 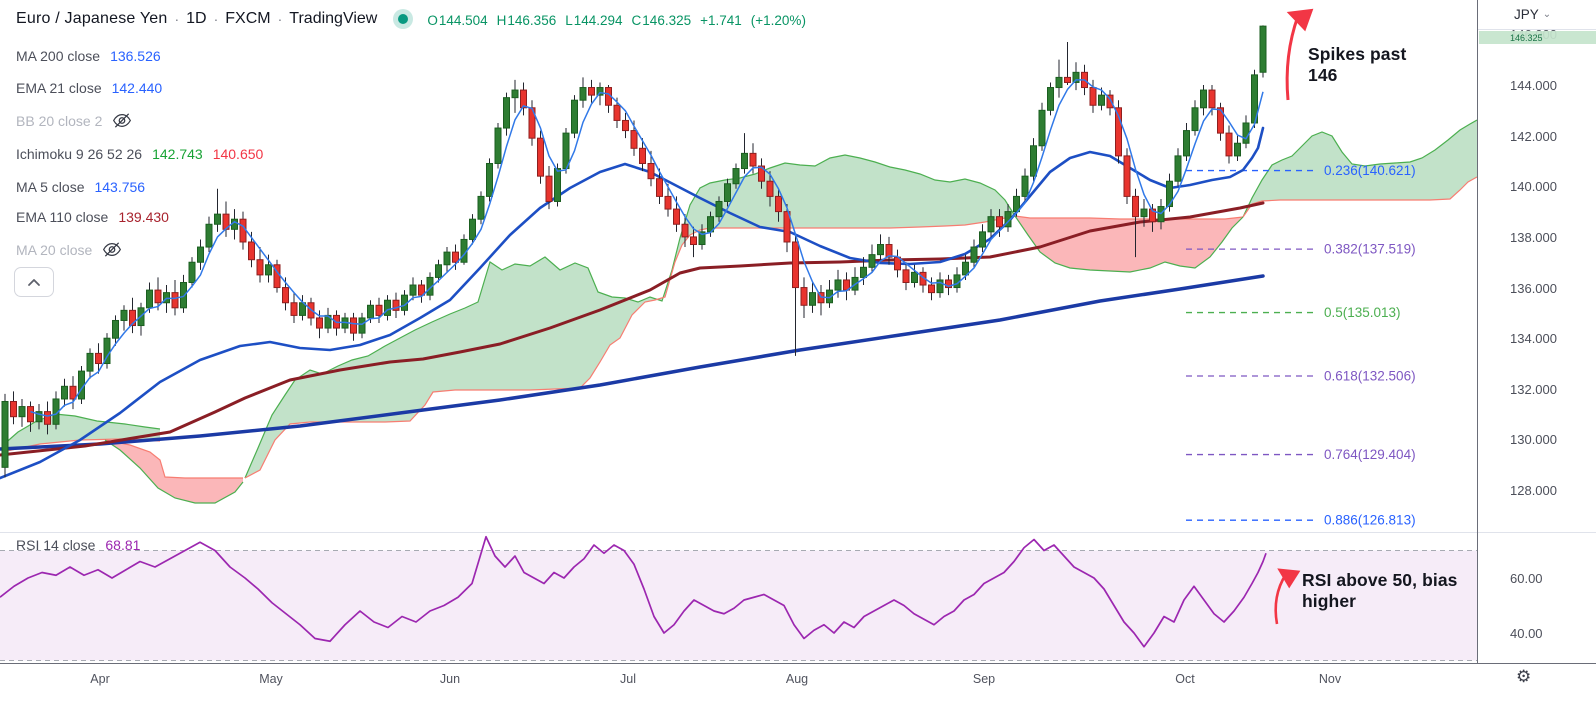 I want to click on last-price-tag: 146.325, so click(x=1537, y=37).